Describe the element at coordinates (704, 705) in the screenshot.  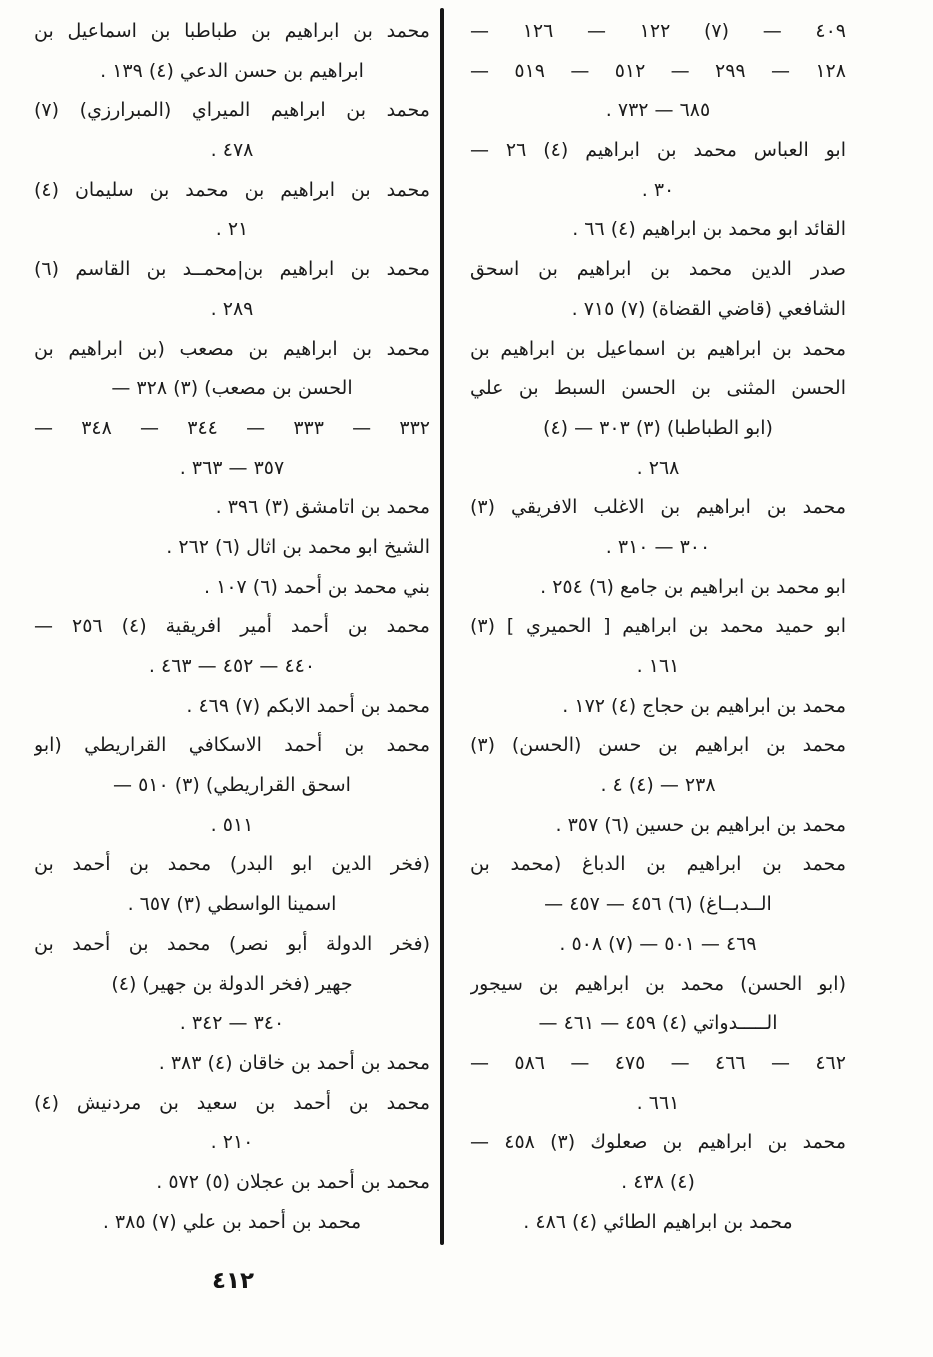
I see `index-line: محمد بن ابراهيم بن حجاج (٤) ١٧٢ .` at that location.